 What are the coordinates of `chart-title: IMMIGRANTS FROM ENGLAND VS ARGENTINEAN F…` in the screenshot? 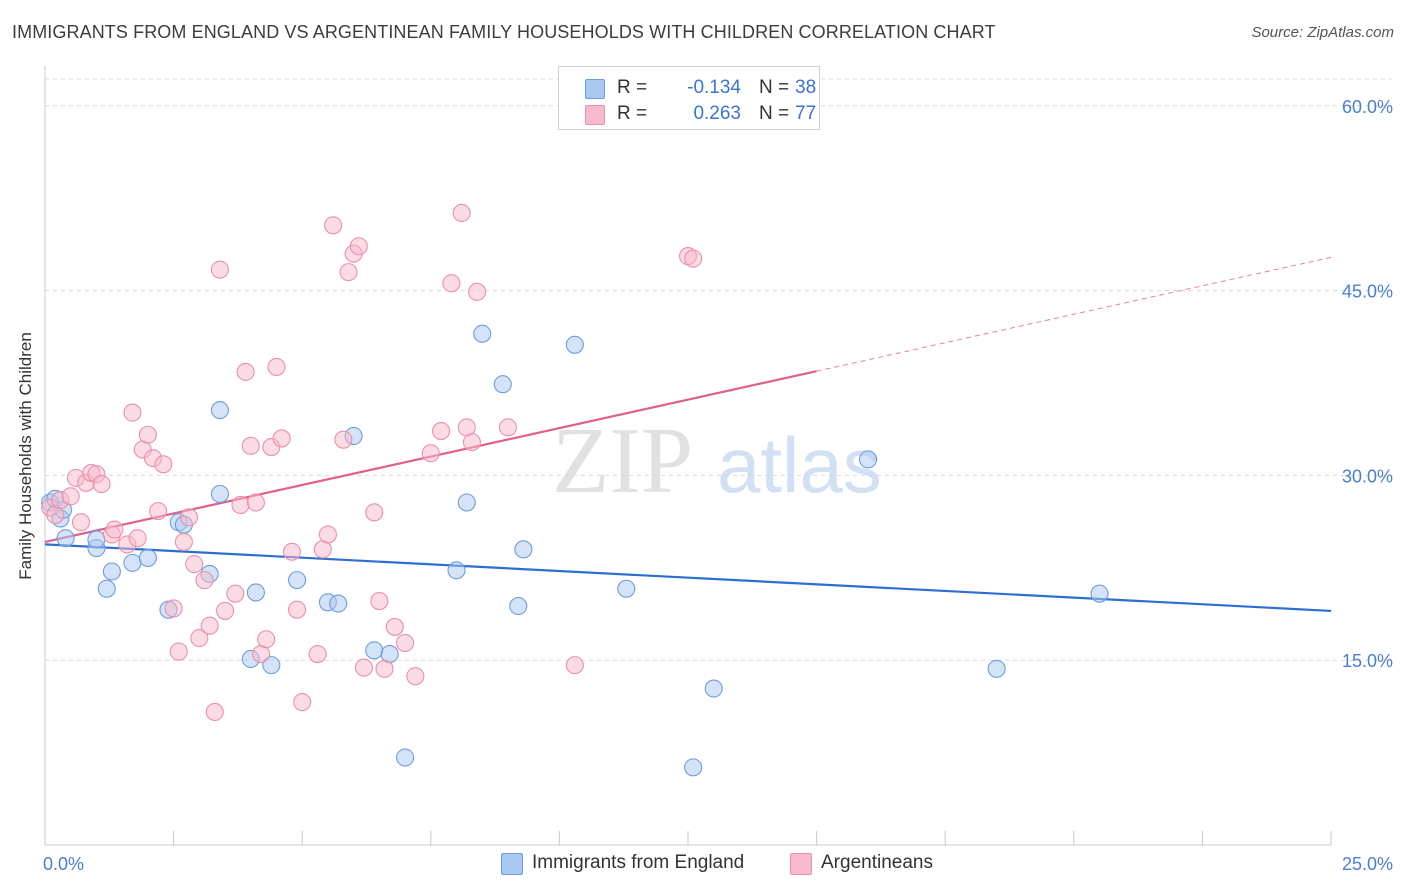 It's located at (504, 32).